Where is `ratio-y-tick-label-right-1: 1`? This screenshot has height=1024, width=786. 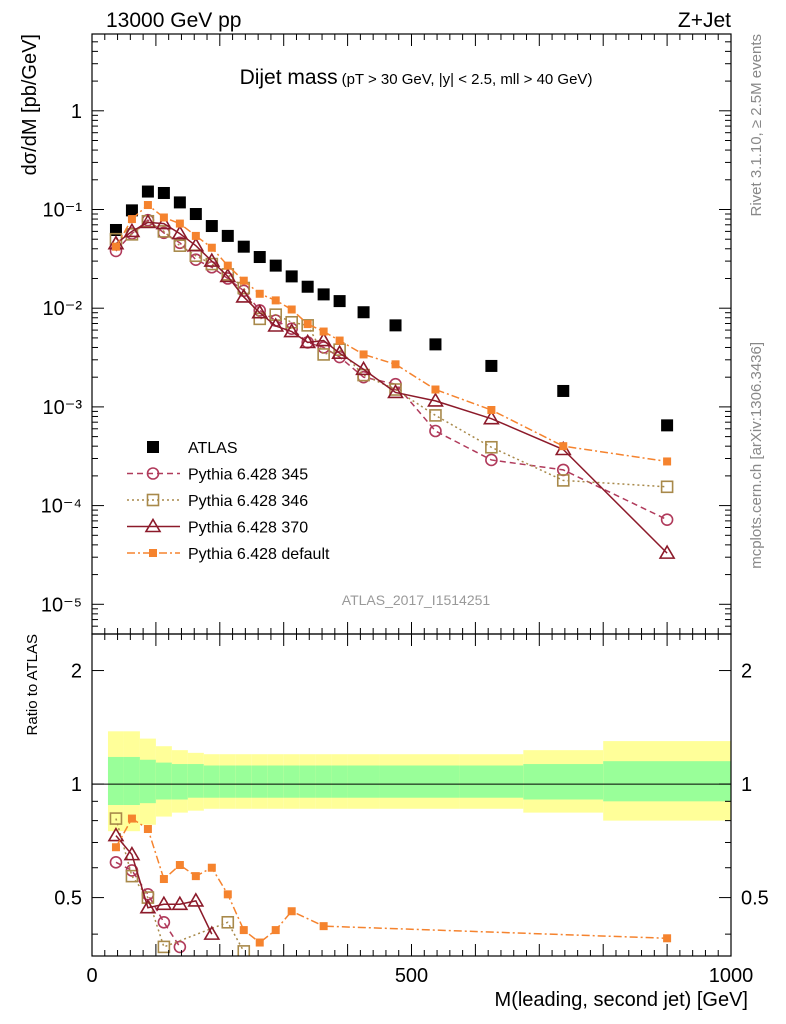 ratio-y-tick-label-right-1: 1 is located at coordinates (746, 785).